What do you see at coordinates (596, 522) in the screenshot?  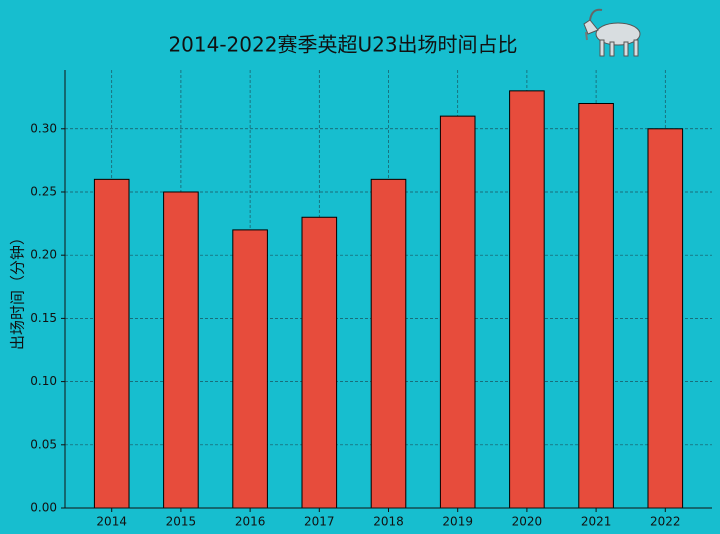 I see `x-tick-label: 2021` at bounding box center [596, 522].